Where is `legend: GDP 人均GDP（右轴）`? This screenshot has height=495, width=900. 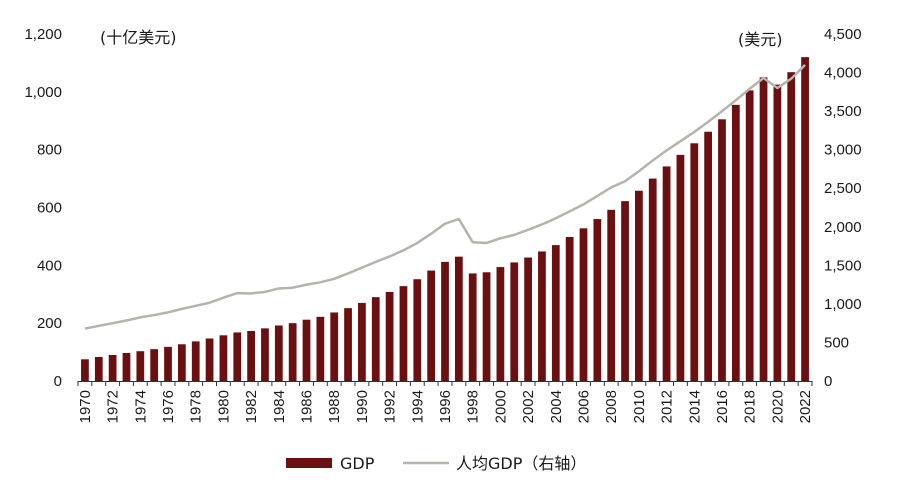
legend: GDP 人均GDP（右轴） is located at coordinates (436, 463).